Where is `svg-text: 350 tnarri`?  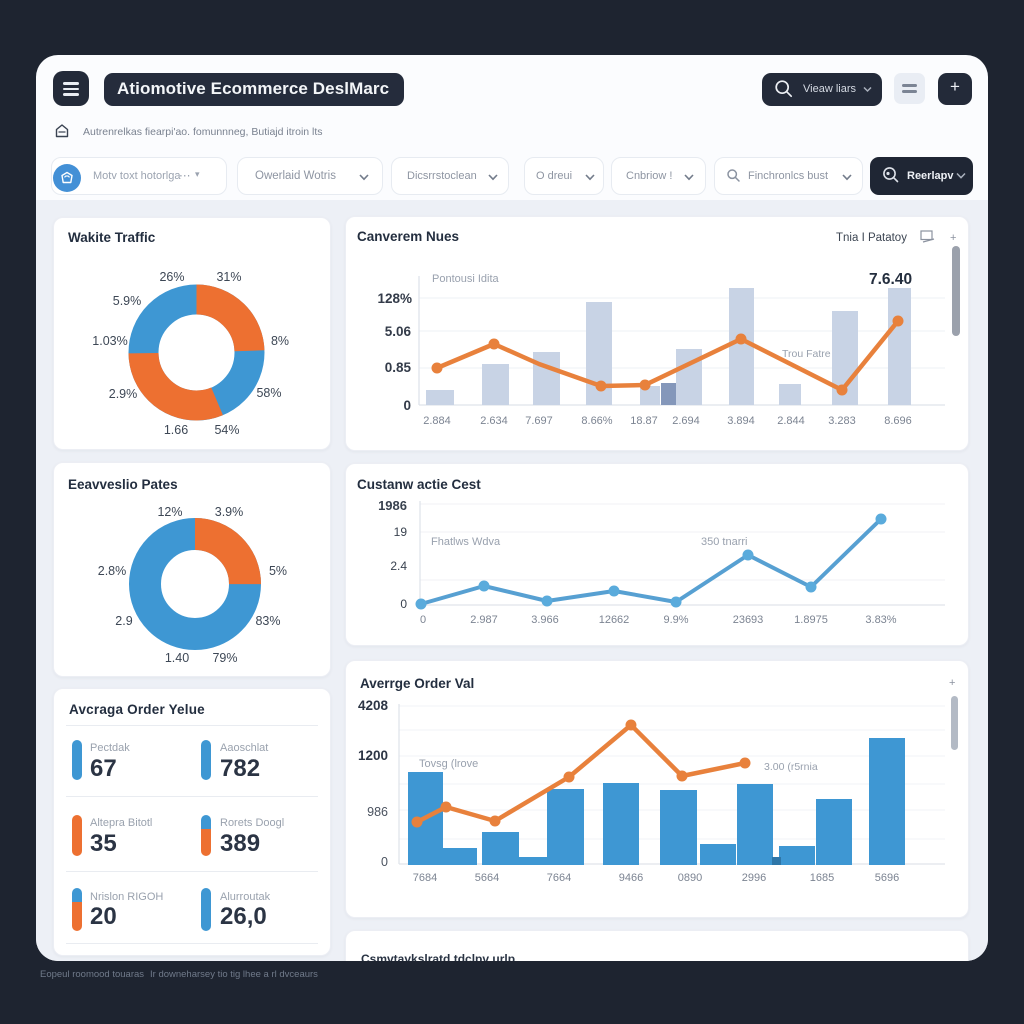 svg-text: 350 tnarri is located at coordinates (724, 542).